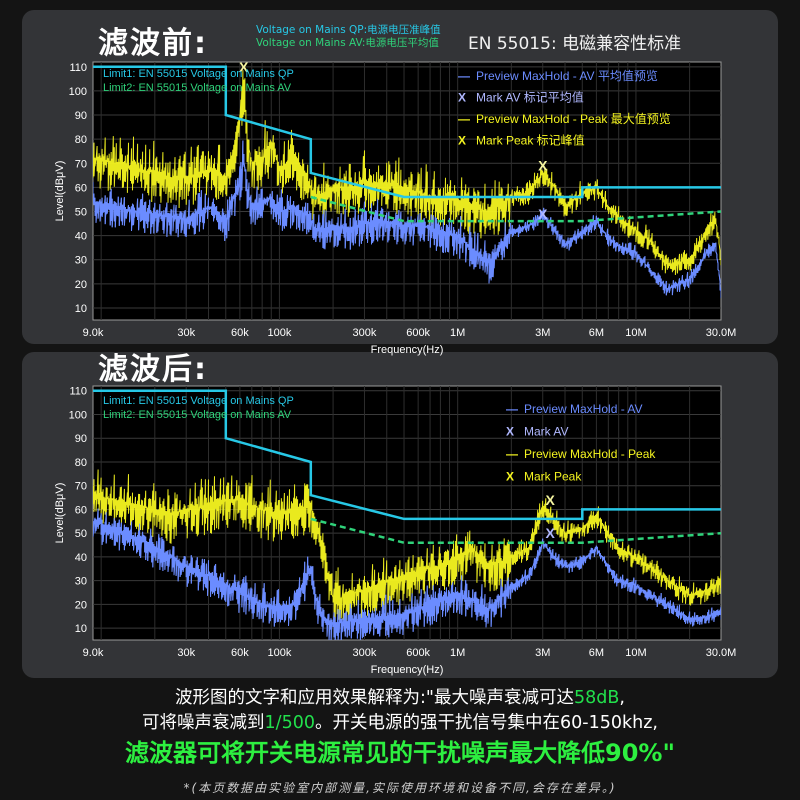 This screenshot has height=800, width=800. Describe the element at coordinates (348, 30) in the screenshot. I see `note-qp: Voltage on Mains QP:电源电压准峰值` at that location.